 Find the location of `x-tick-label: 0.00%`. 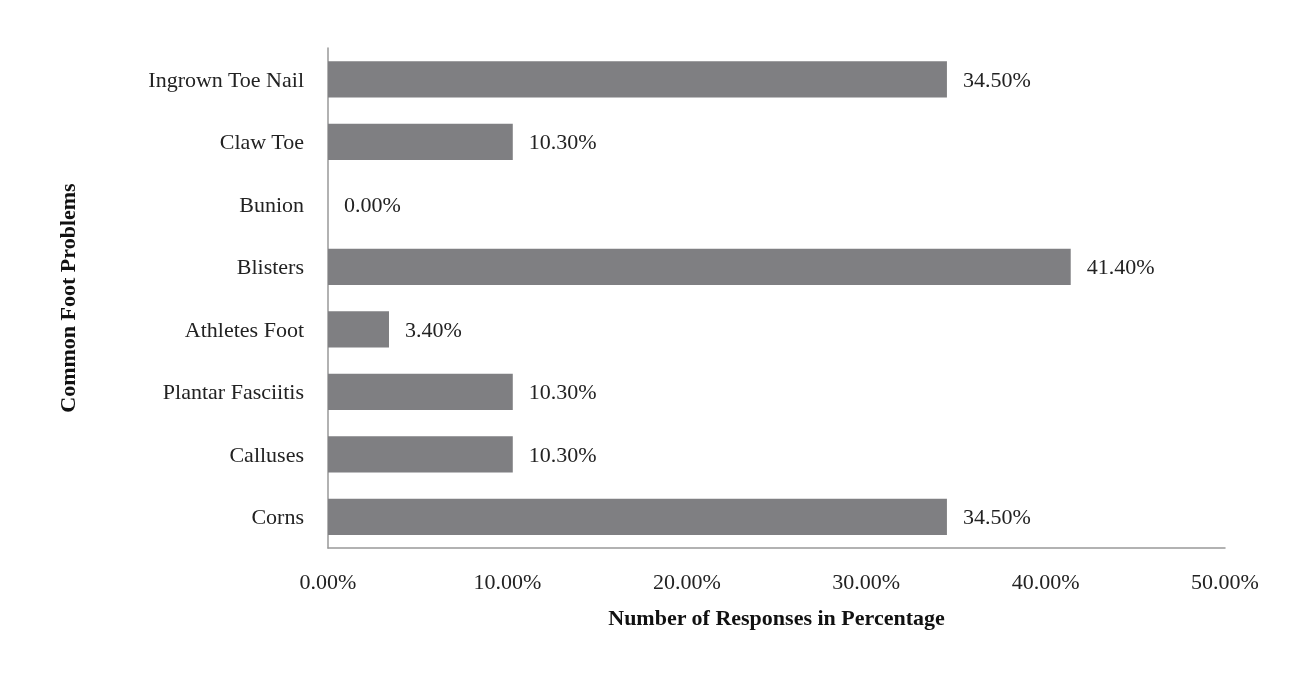

x-tick-label: 0.00% is located at coordinates (328, 581).